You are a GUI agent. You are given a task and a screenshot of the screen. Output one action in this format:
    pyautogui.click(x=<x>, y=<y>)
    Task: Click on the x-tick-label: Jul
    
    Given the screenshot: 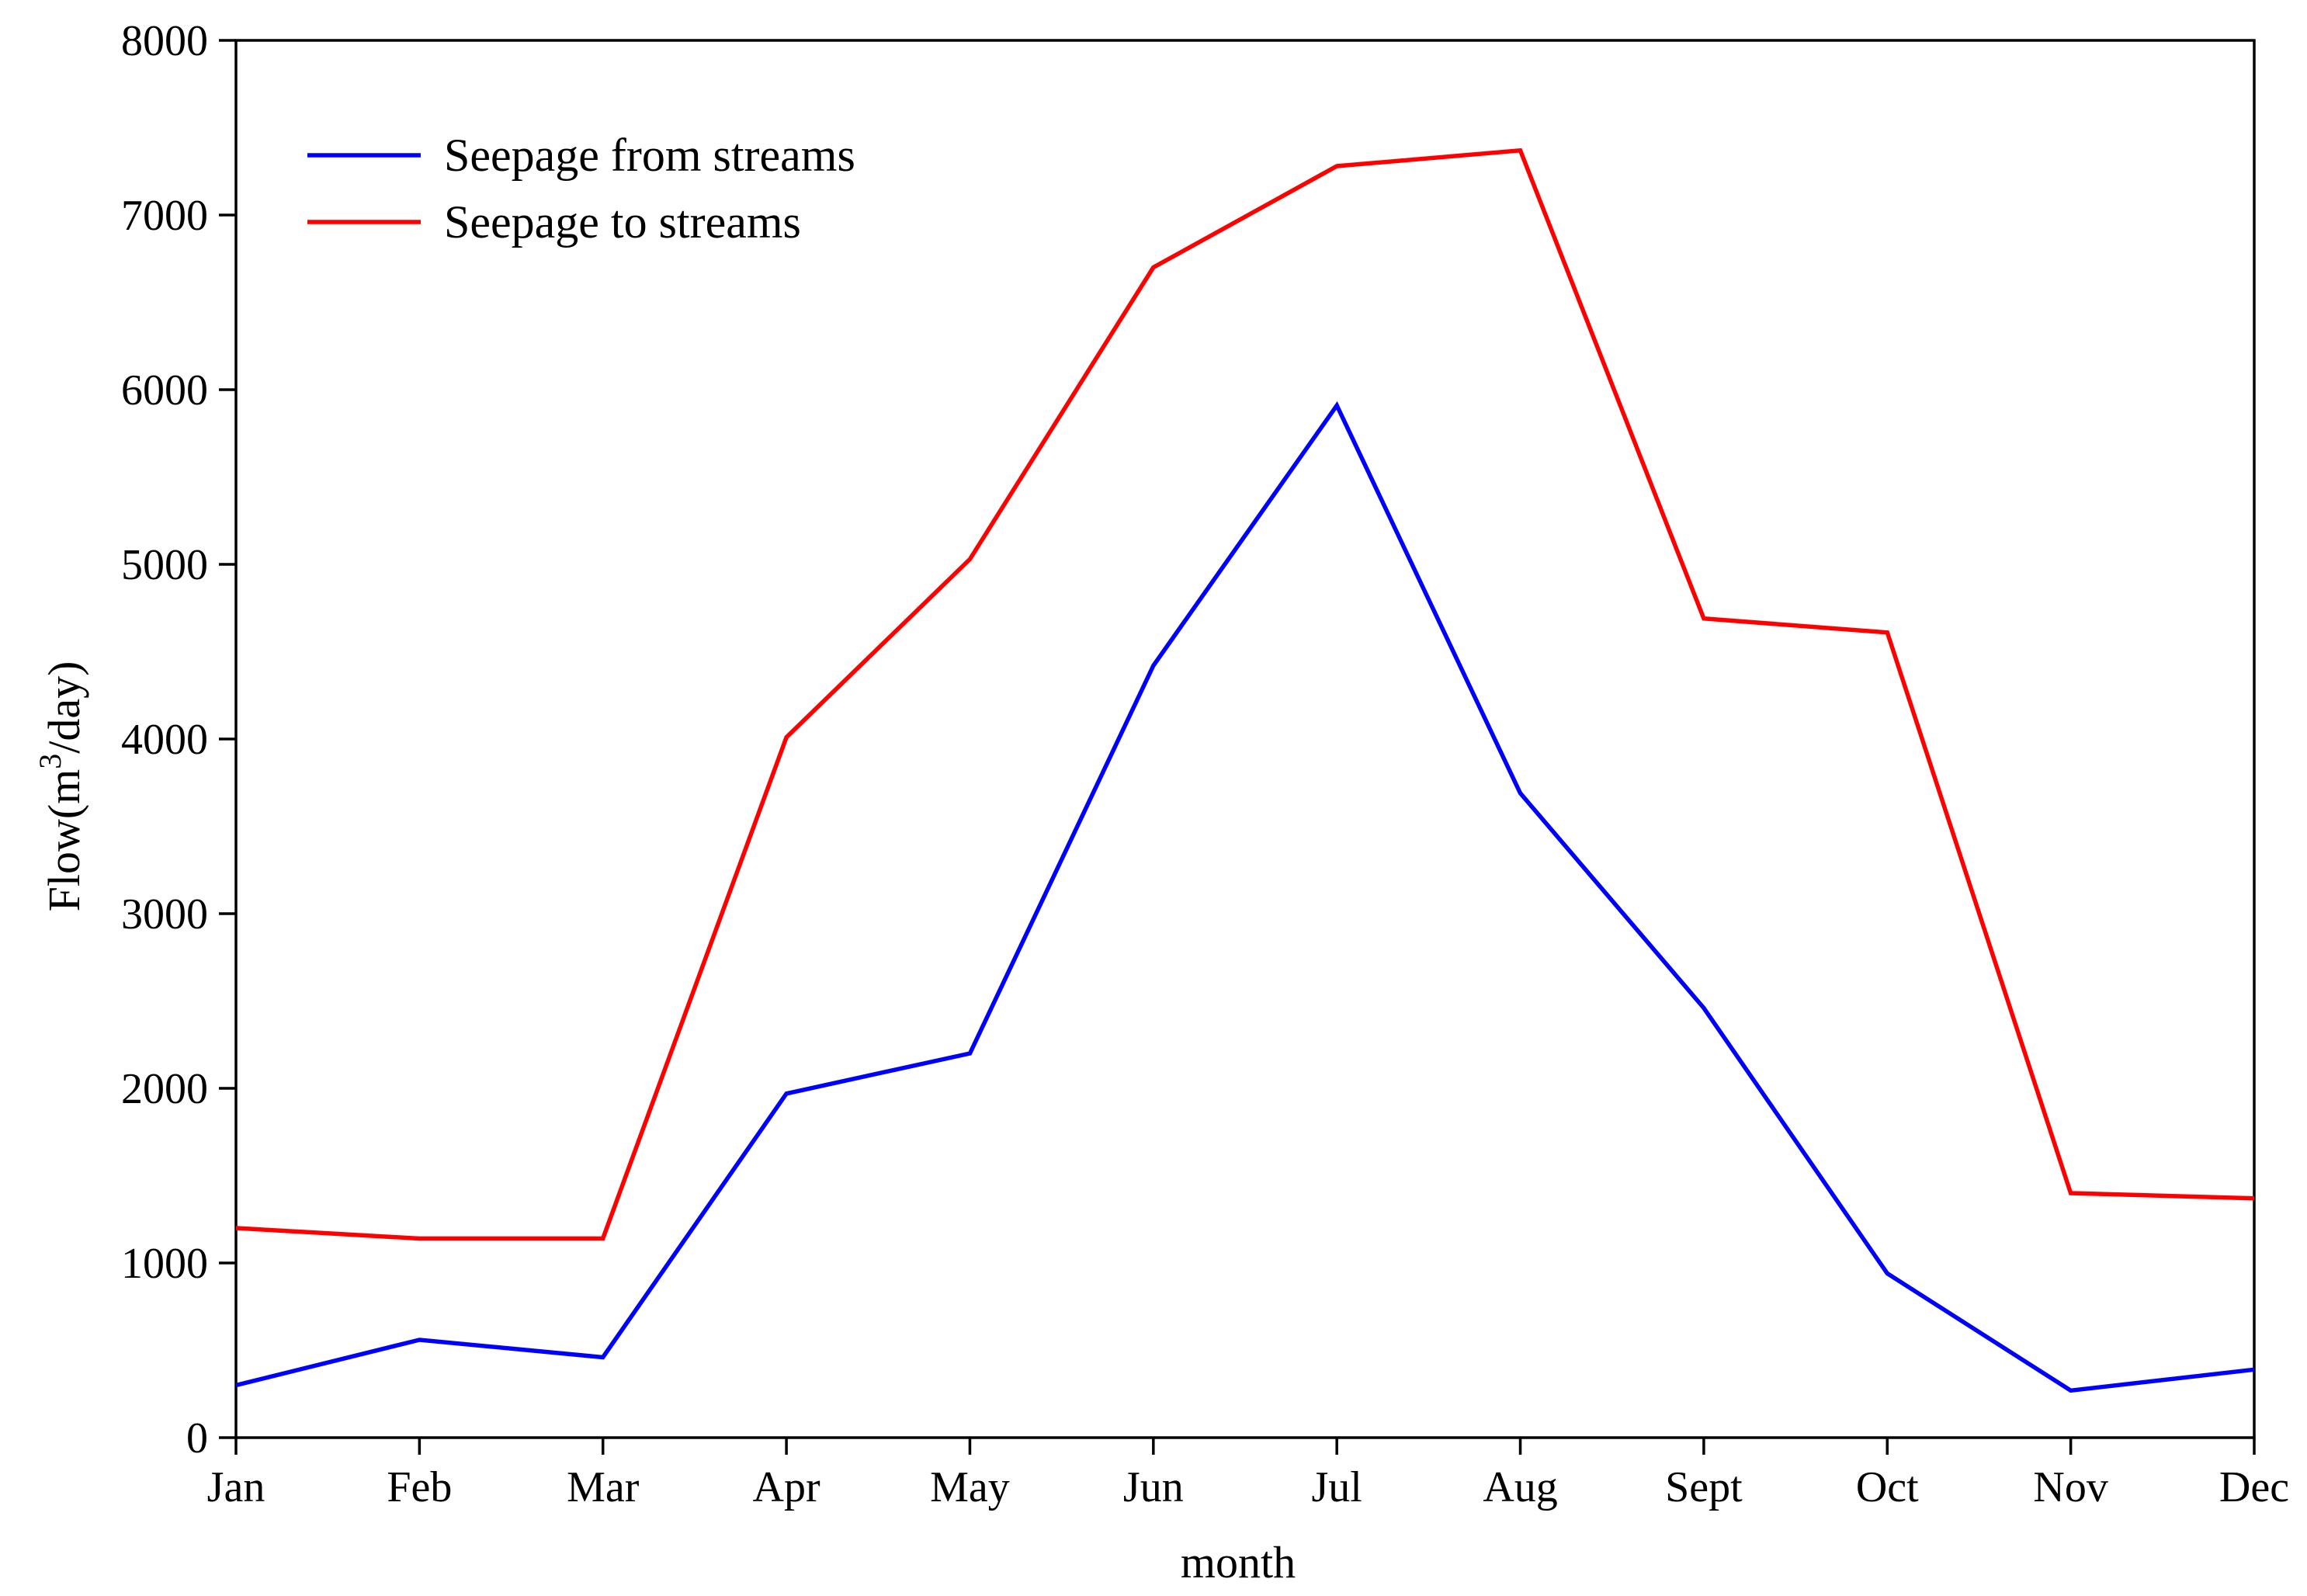 What is the action you would take?
    pyautogui.click(x=1337, y=1487)
    